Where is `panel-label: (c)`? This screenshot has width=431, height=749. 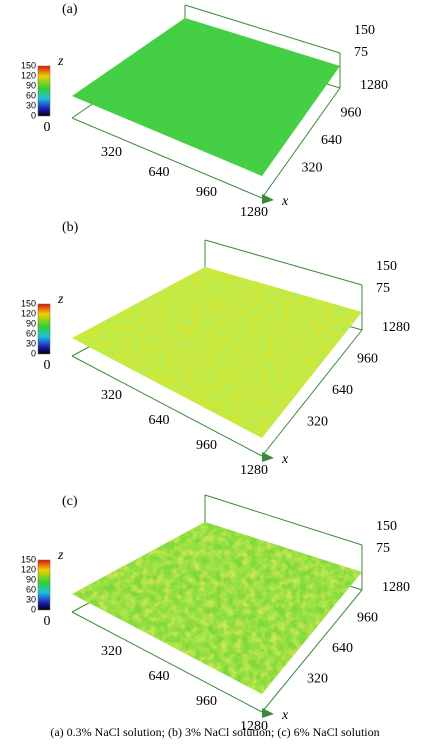
panel-label: (c) is located at coordinates (70, 501).